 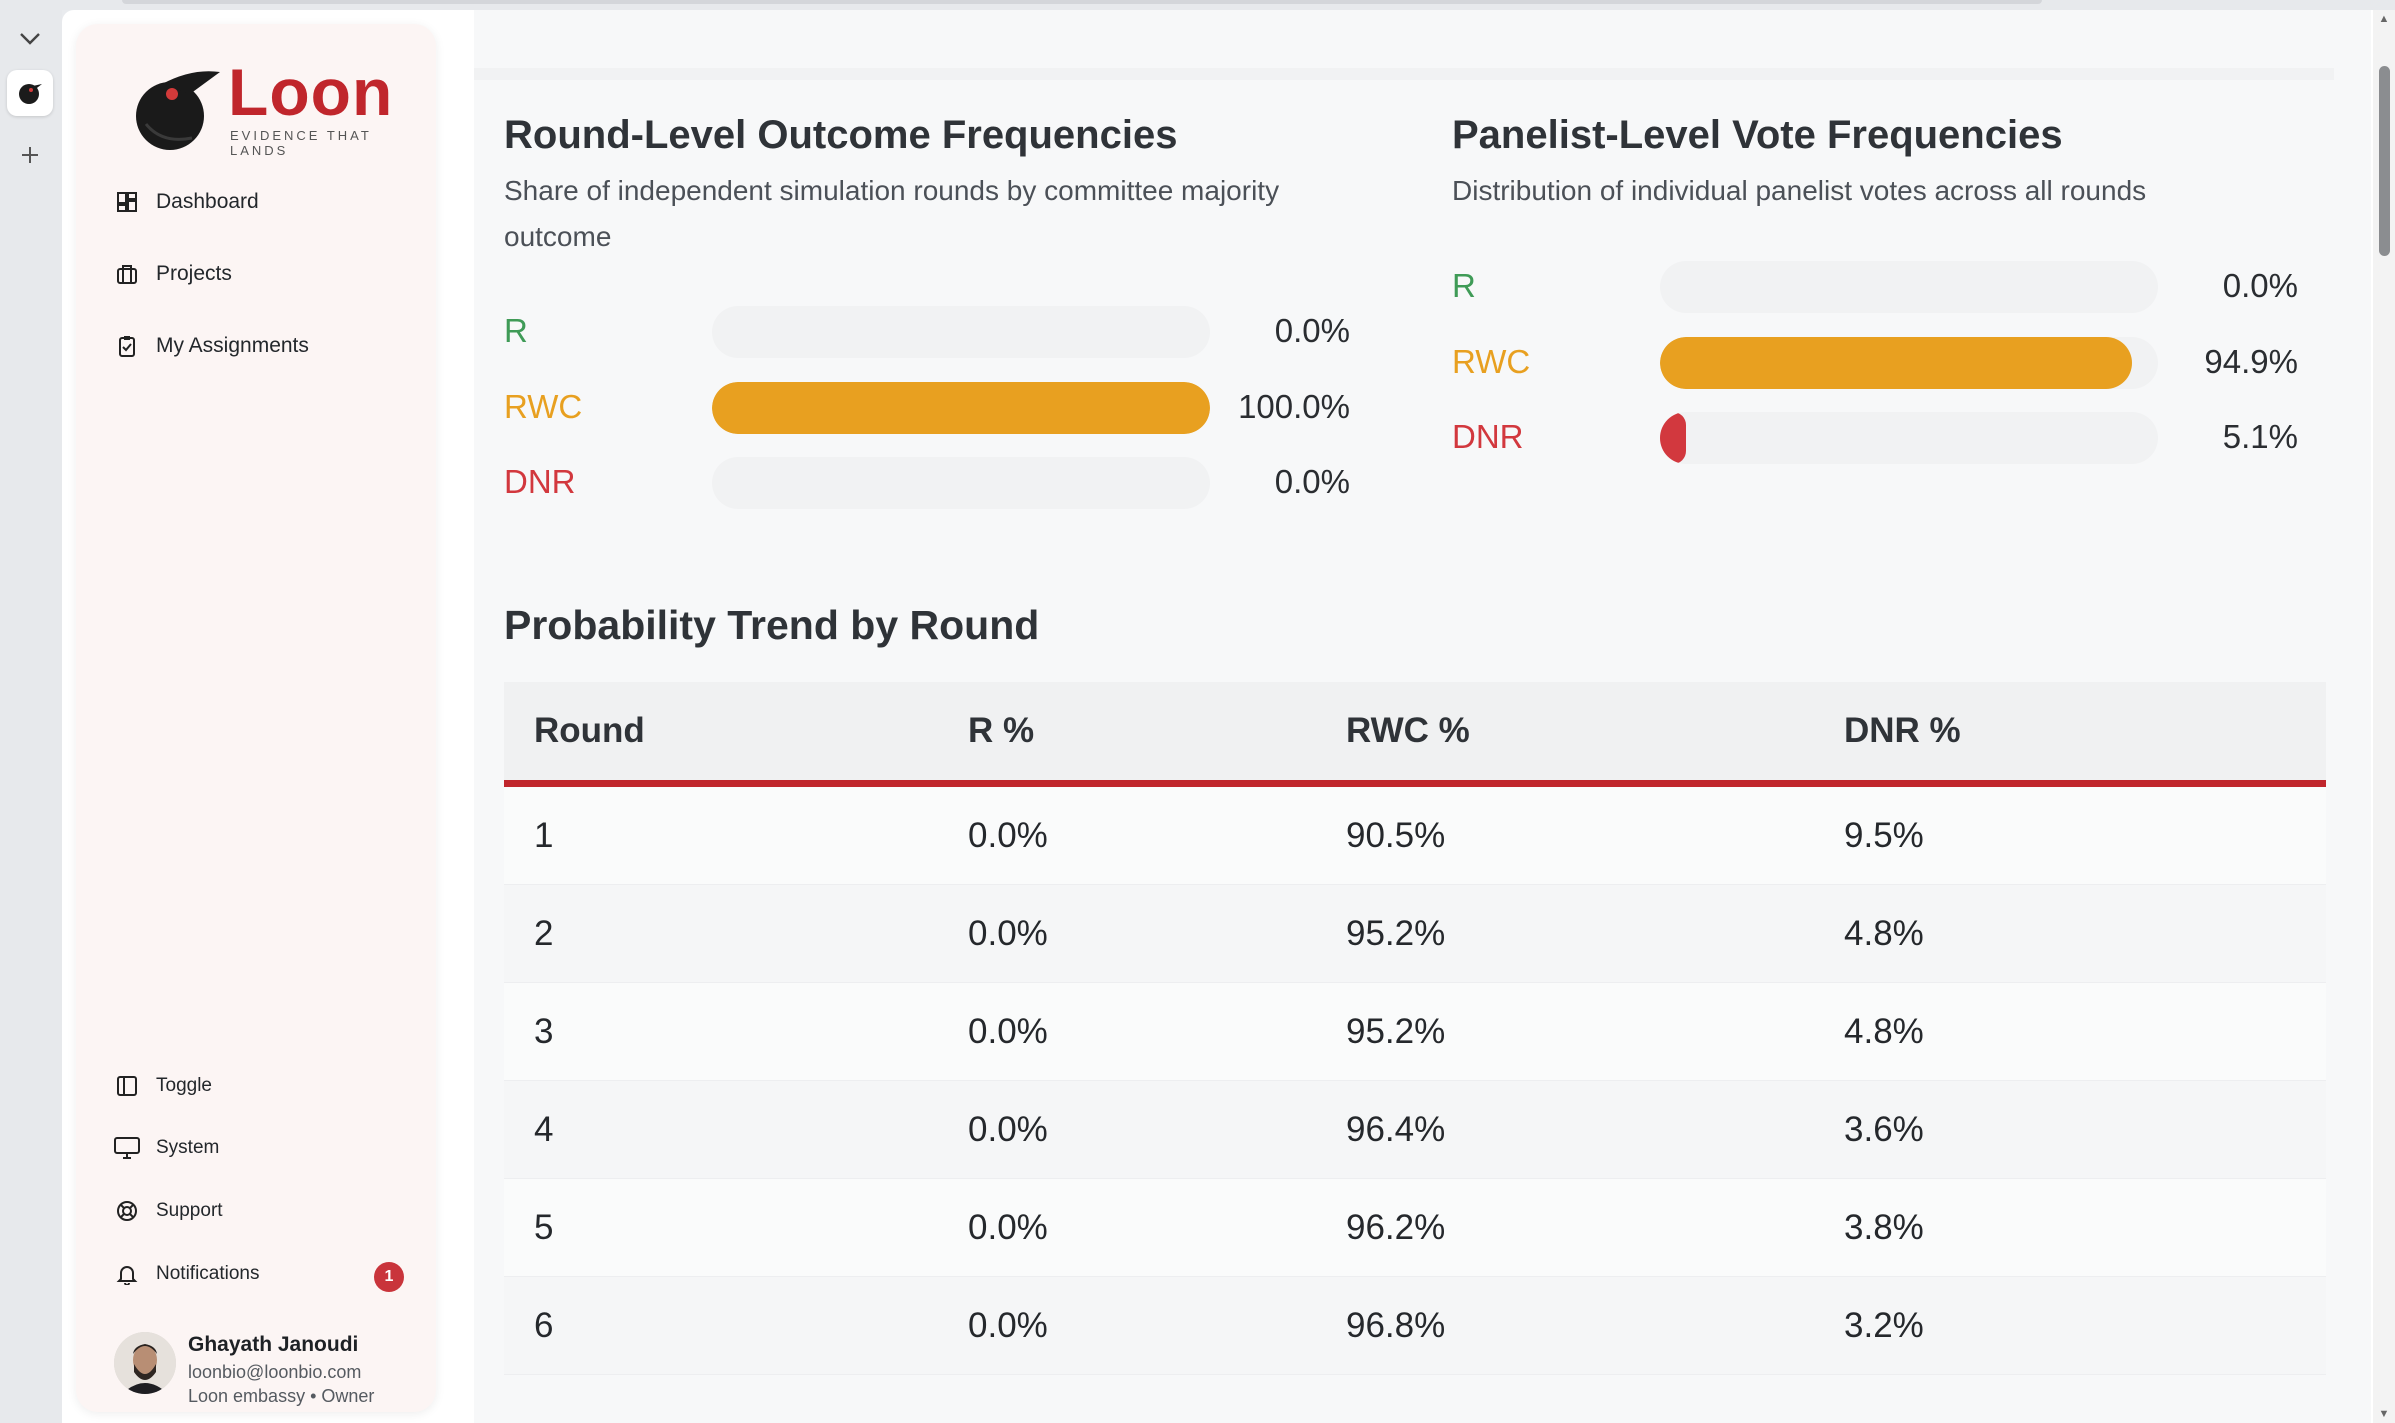 What do you see at coordinates (2384, 716) in the screenshot?
I see `vertical-scrollbar: ▲ ▼` at bounding box center [2384, 716].